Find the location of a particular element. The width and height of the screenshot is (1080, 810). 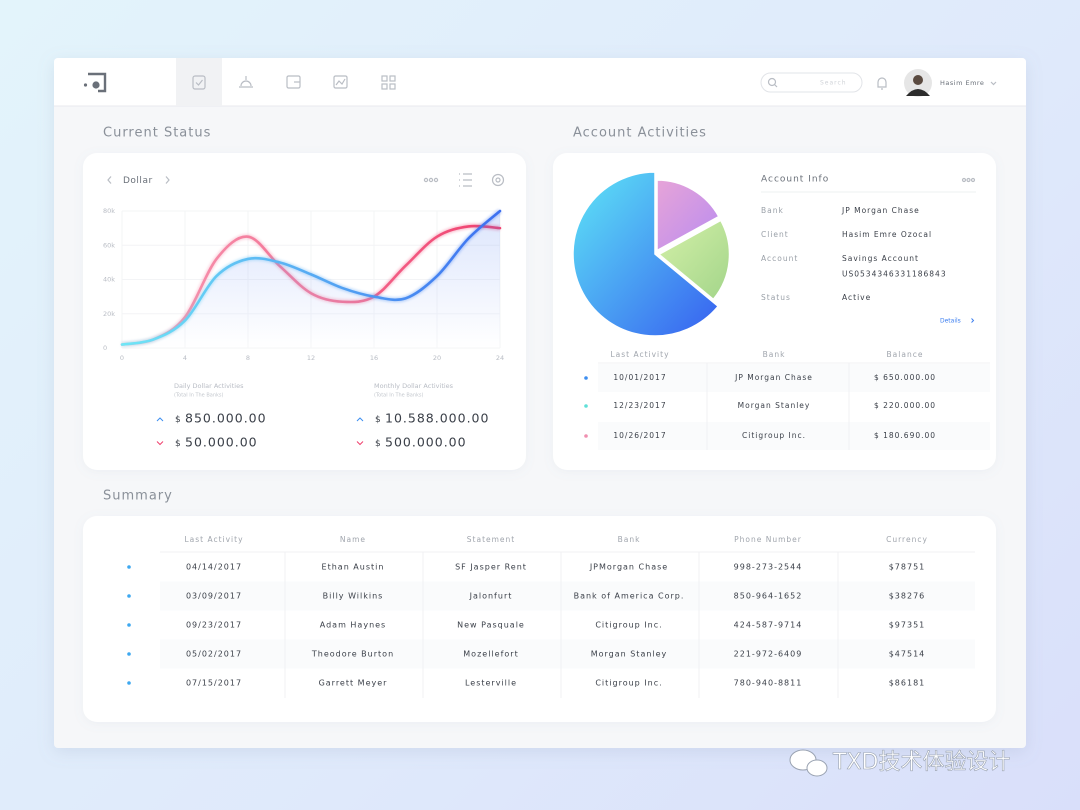

field-label: Status is located at coordinates (776, 297).